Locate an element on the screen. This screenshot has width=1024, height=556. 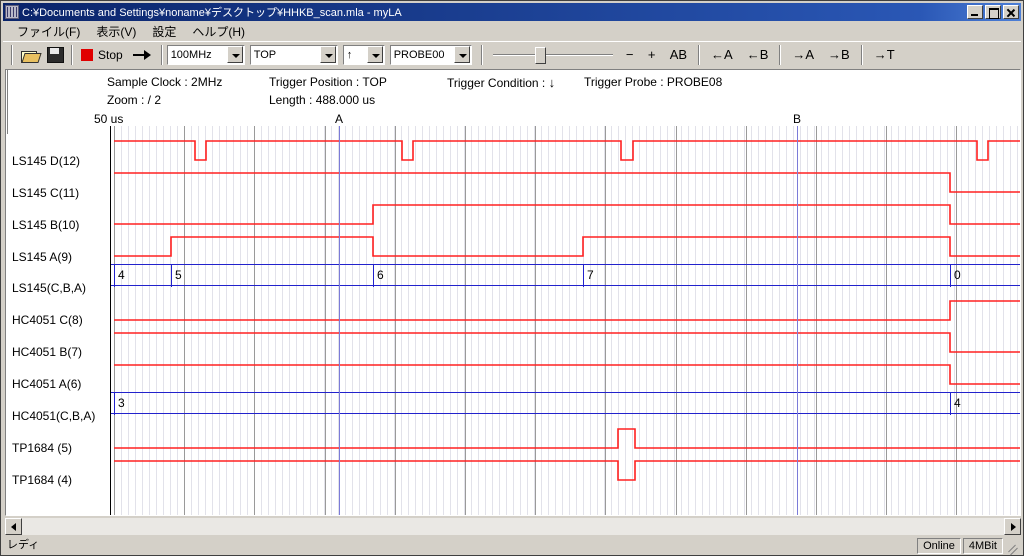
close-button is located at coordinates (1011, 12).